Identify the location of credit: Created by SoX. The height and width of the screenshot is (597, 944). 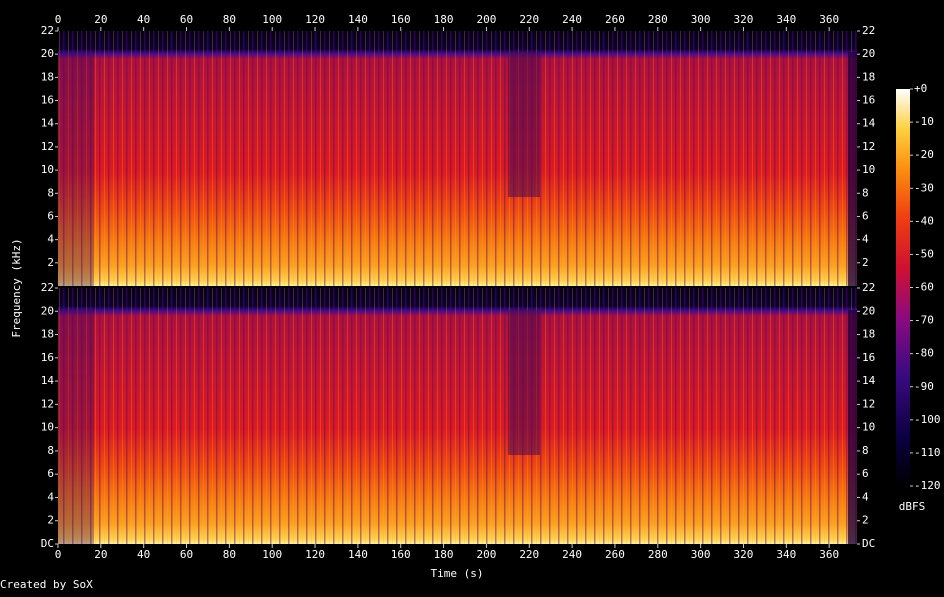
(46, 584).